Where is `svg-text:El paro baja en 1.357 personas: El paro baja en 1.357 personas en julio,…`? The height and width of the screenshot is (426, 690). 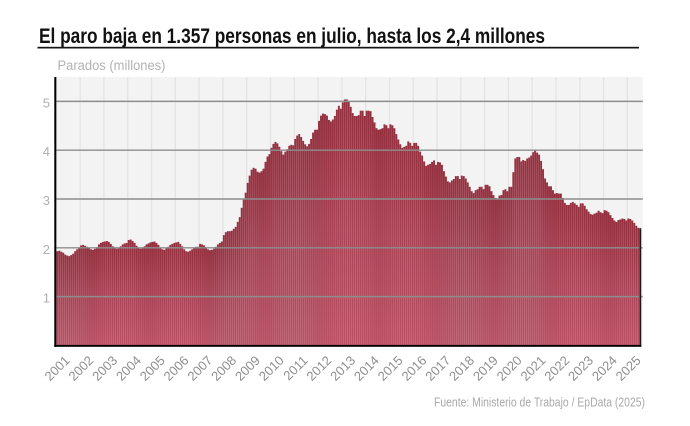 svg-text:El paro baja en 1.357 personas: El paro baja en 1.357 personas en julio,… is located at coordinates (292, 36).